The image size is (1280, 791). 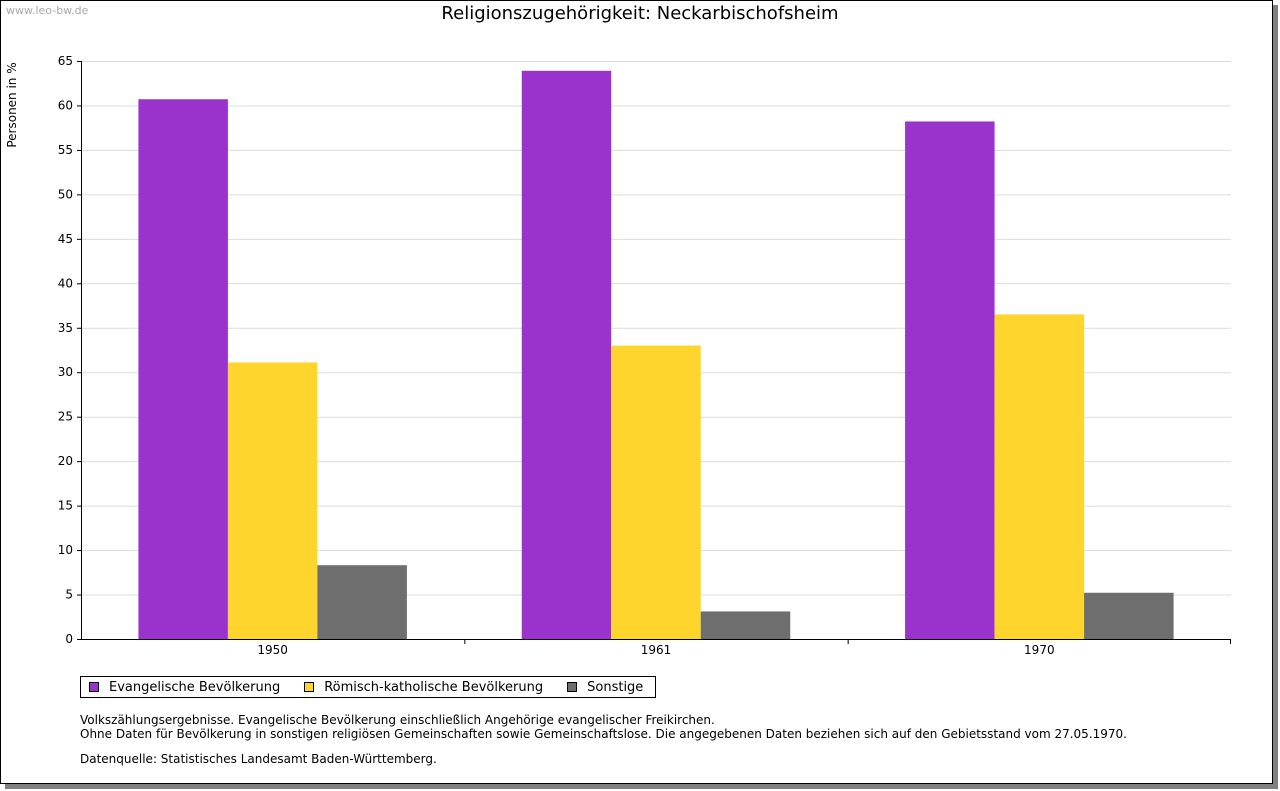 What do you see at coordinates (65, 239) in the screenshot?
I see `y-tick-label: 45` at bounding box center [65, 239].